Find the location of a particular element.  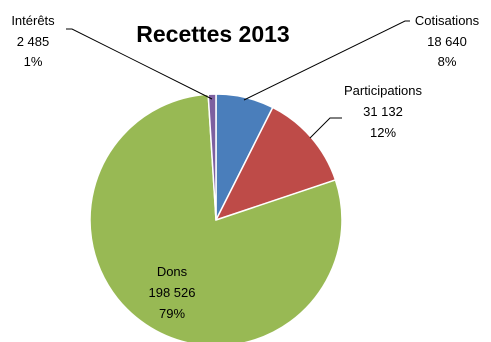

slice-participations is located at coordinates (275, 164).